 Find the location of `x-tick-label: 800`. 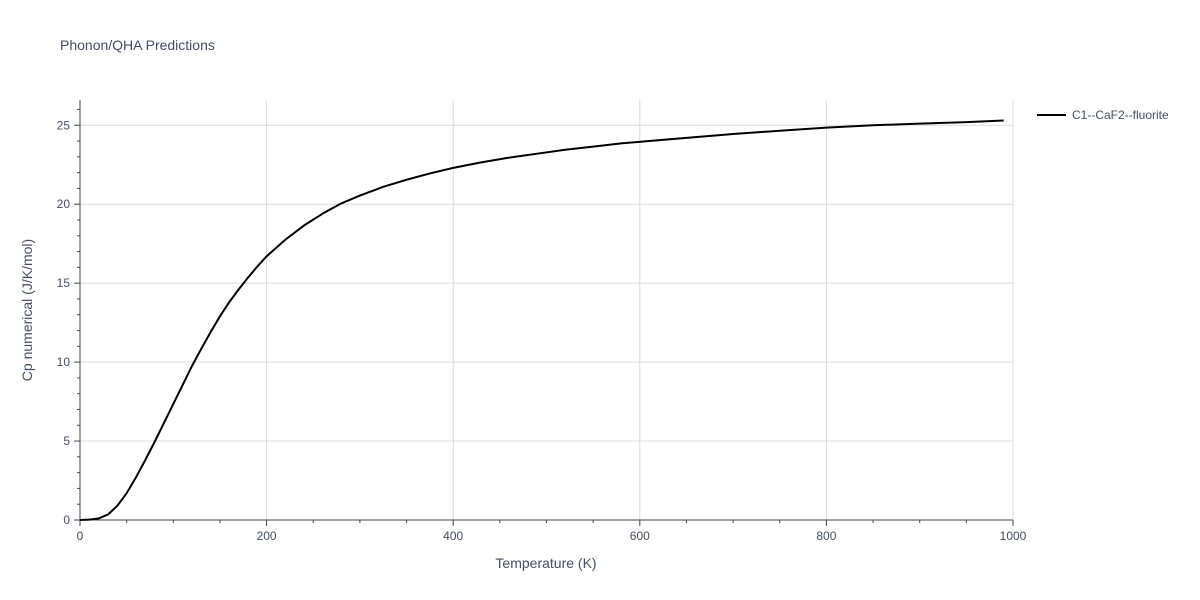

x-tick-label: 800 is located at coordinates (826, 536).